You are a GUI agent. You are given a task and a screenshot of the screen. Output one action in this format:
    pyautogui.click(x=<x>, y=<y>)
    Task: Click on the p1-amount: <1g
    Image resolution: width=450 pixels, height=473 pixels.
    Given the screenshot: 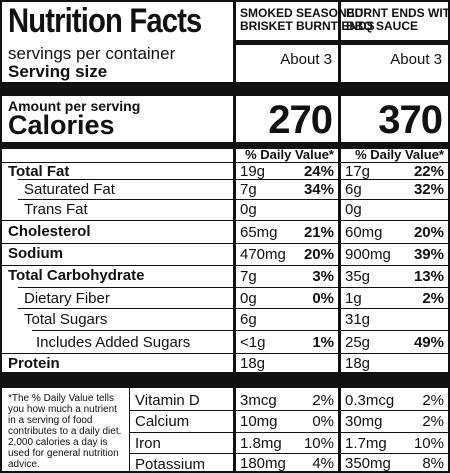 What is the action you would take?
    pyautogui.click(x=253, y=342)
    